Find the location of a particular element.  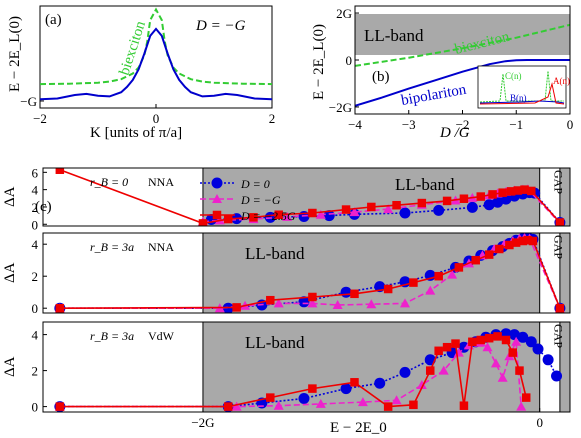

legend-marker is located at coordinates (217, 198).